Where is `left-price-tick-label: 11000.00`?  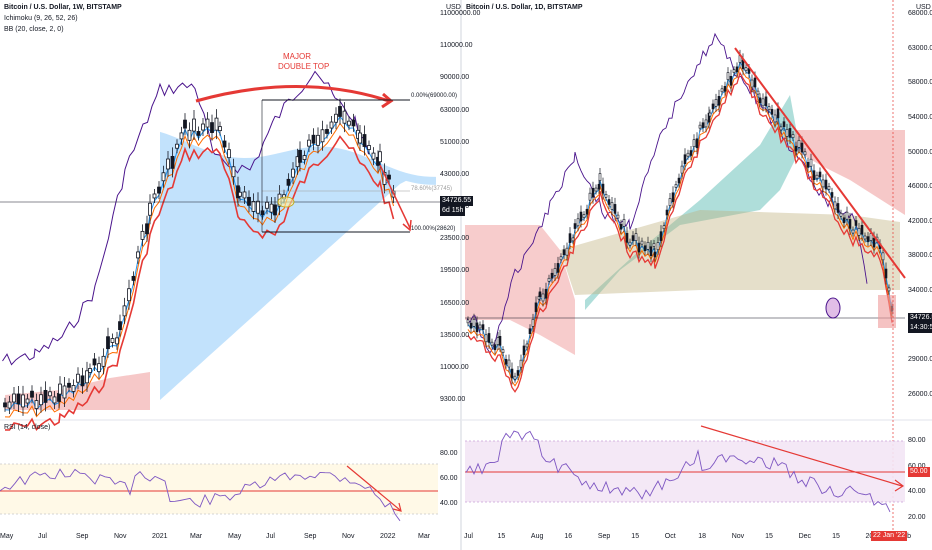
left-price-tick-label: 11000.00 is located at coordinates (454, 367).